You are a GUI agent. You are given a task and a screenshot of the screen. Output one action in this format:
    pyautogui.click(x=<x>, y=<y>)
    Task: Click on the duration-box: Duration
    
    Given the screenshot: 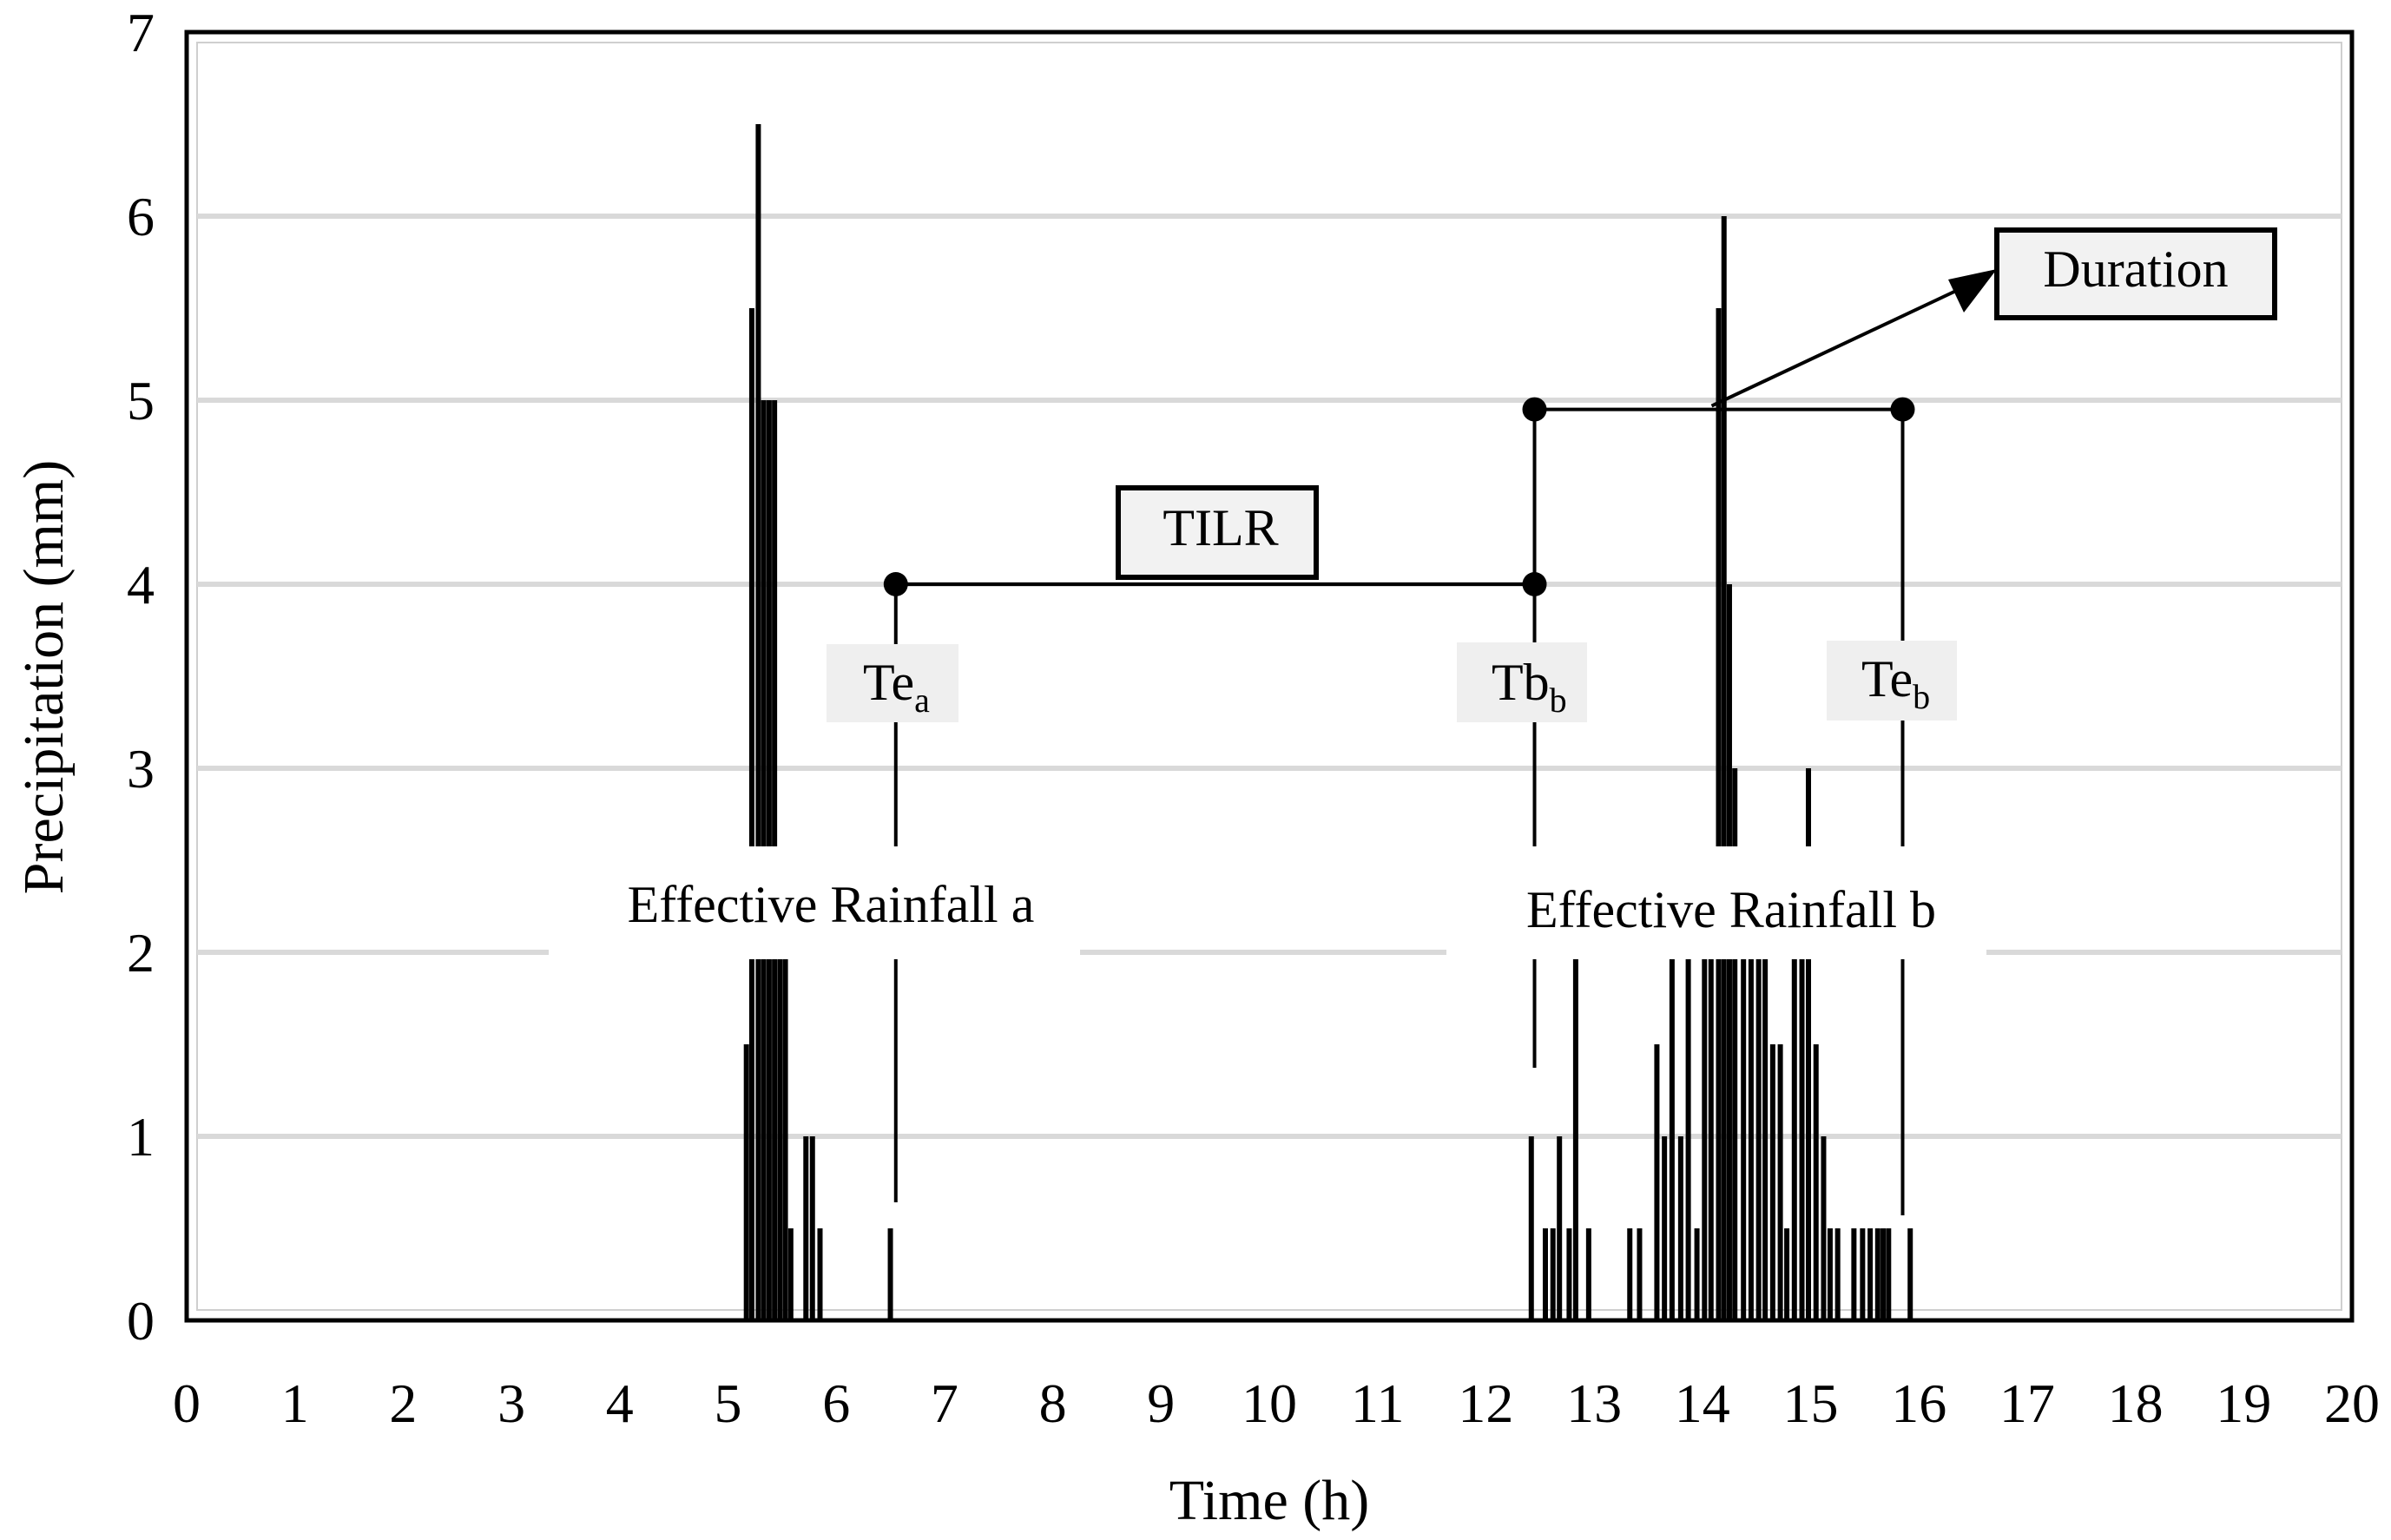 What is the action you would take?
    pyautogui.click(x=2135, y=274)
    